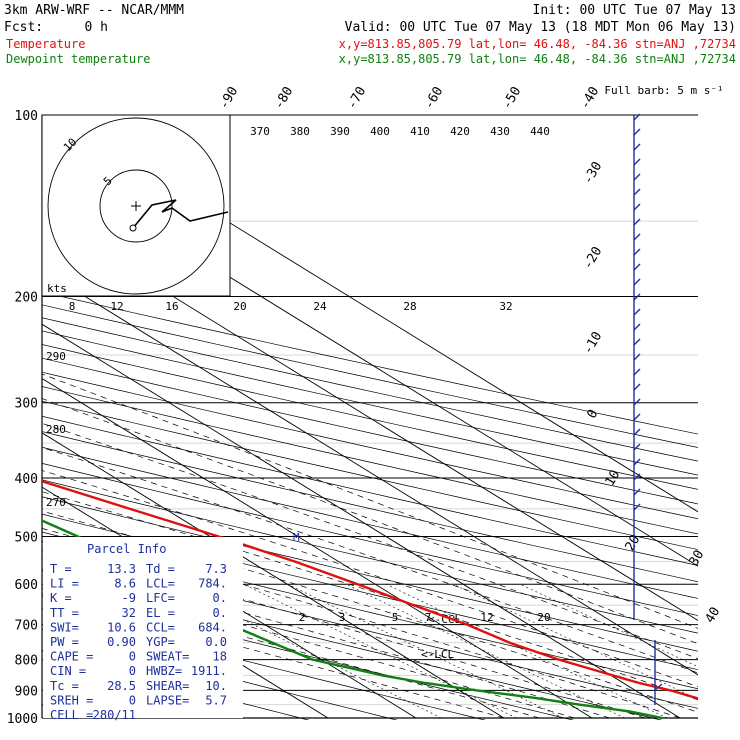  I want to click on hodo-kts-label: kts, so click(57, 288).